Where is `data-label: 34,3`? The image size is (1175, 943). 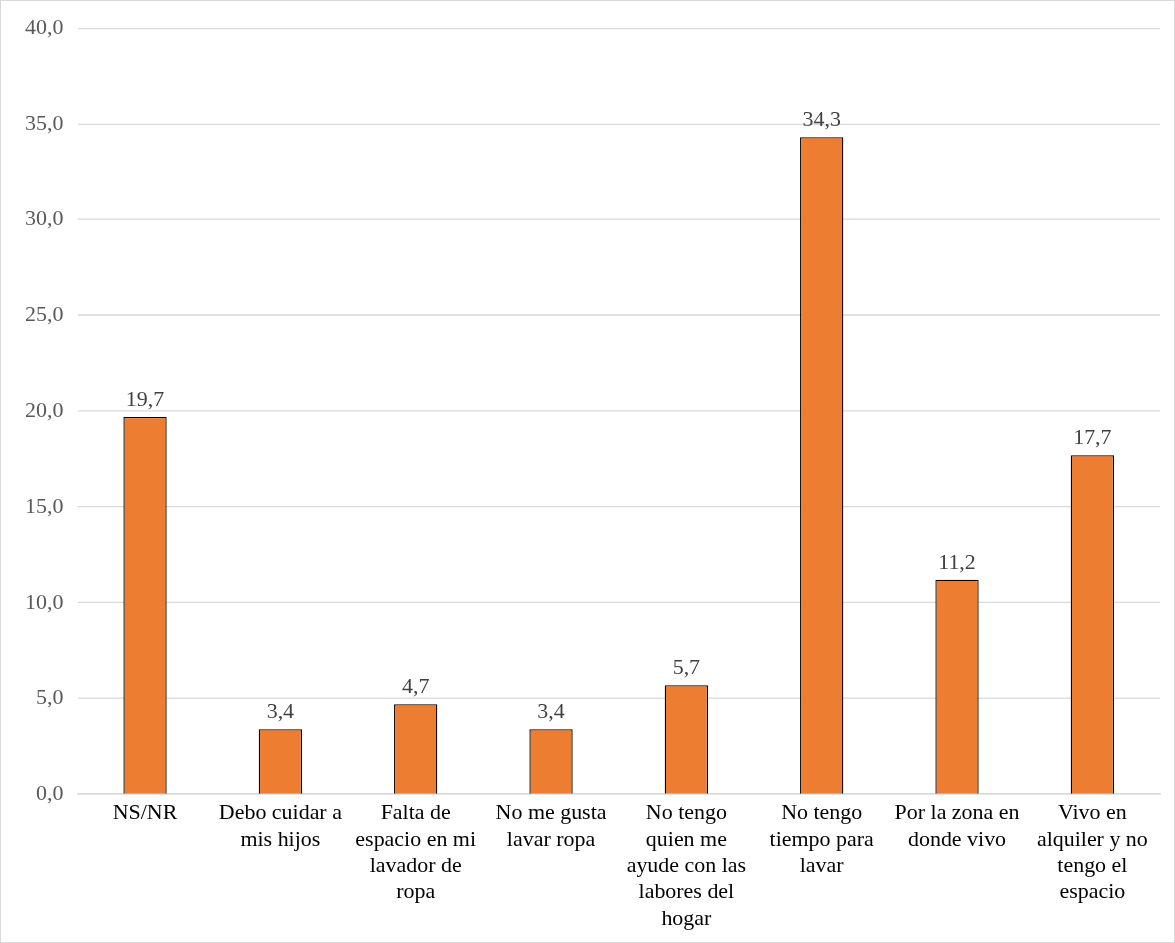 data-label: 34,3 is located at coordinates (821, 119).